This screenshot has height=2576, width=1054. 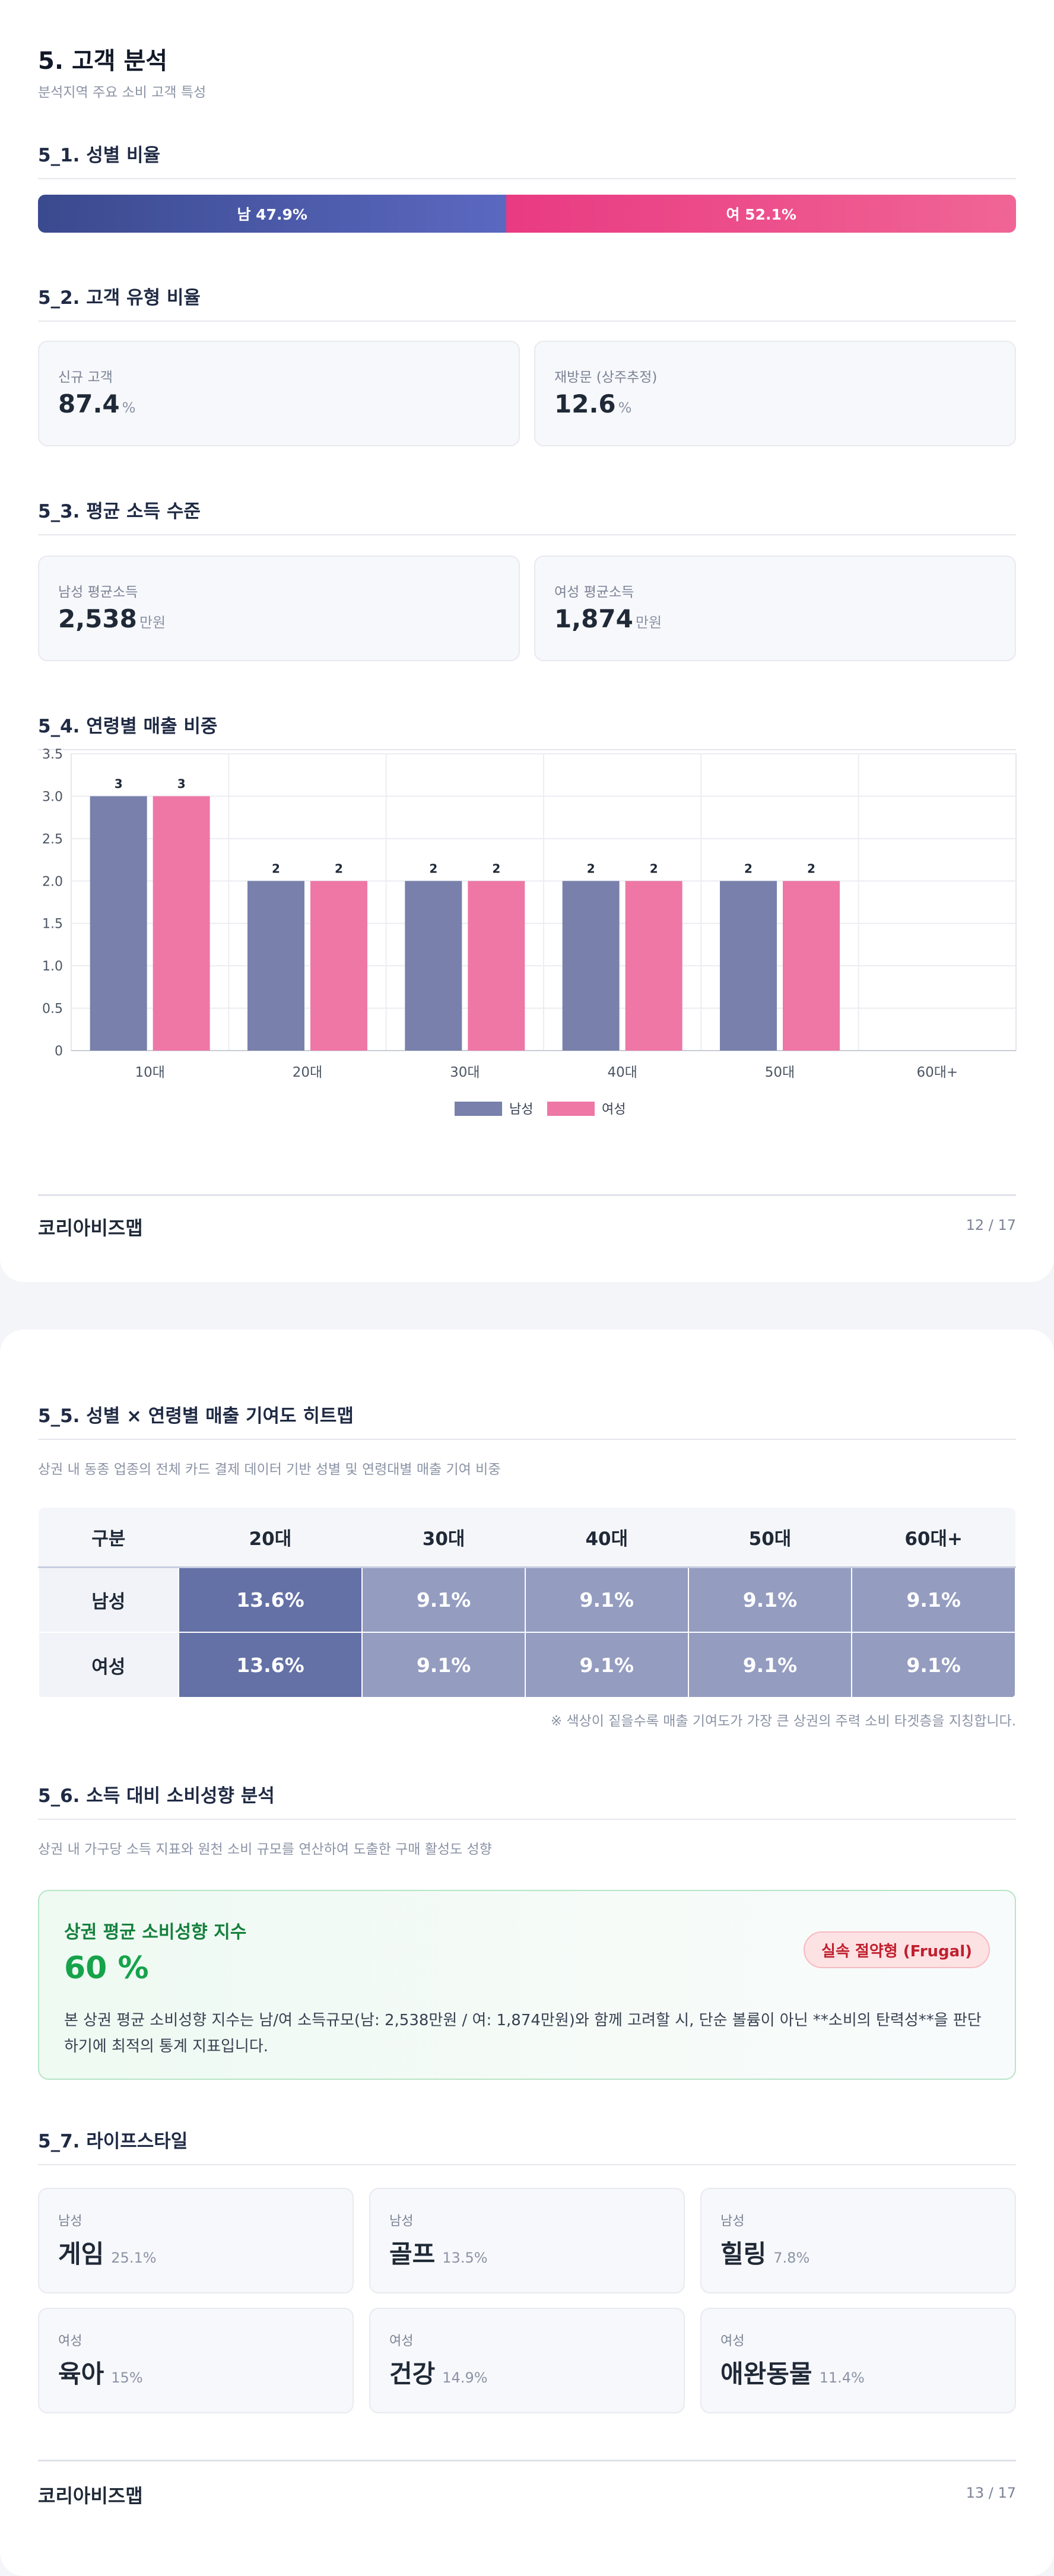 I want to click on lifestyle-name: 힐링, so click(x=743, y=2254).